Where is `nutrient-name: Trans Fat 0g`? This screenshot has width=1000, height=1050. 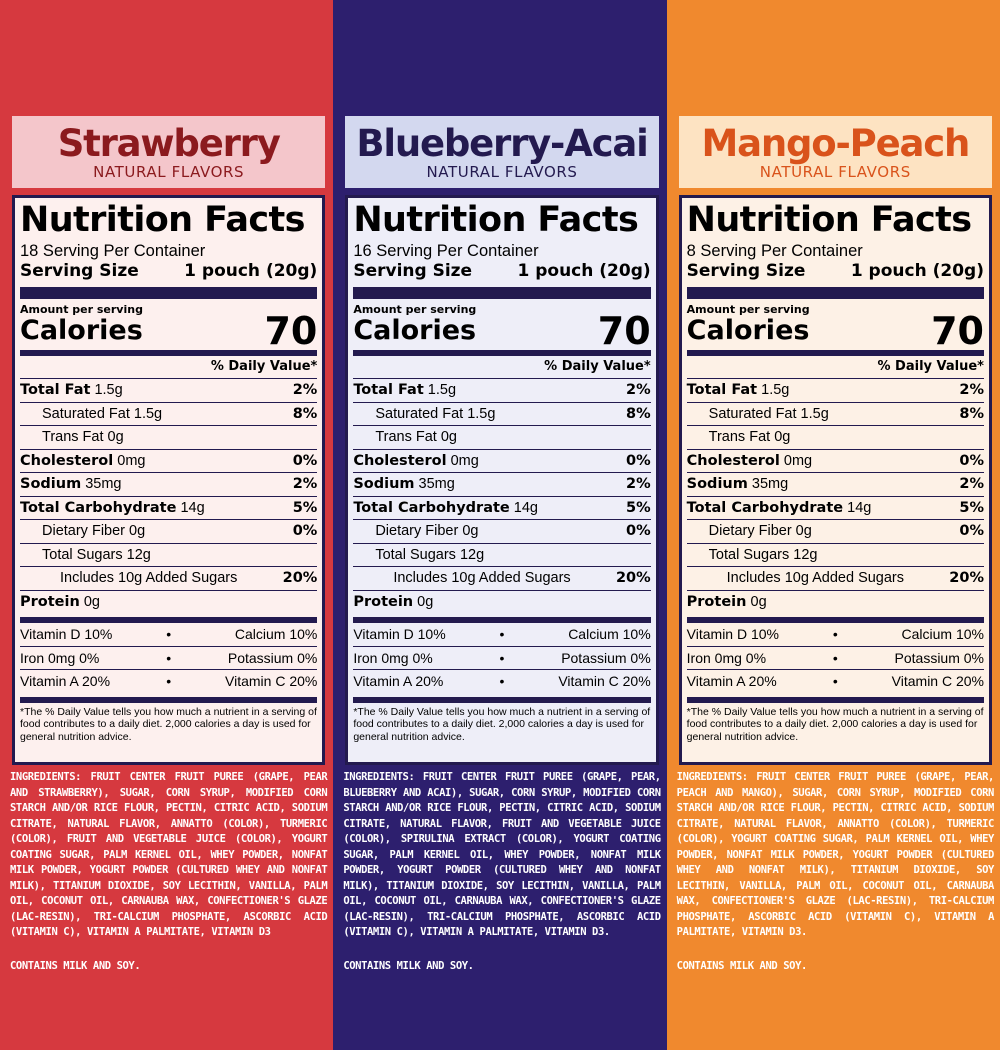
nutrient-name: Trans Fat 0g is located at coordinates (749, 437).